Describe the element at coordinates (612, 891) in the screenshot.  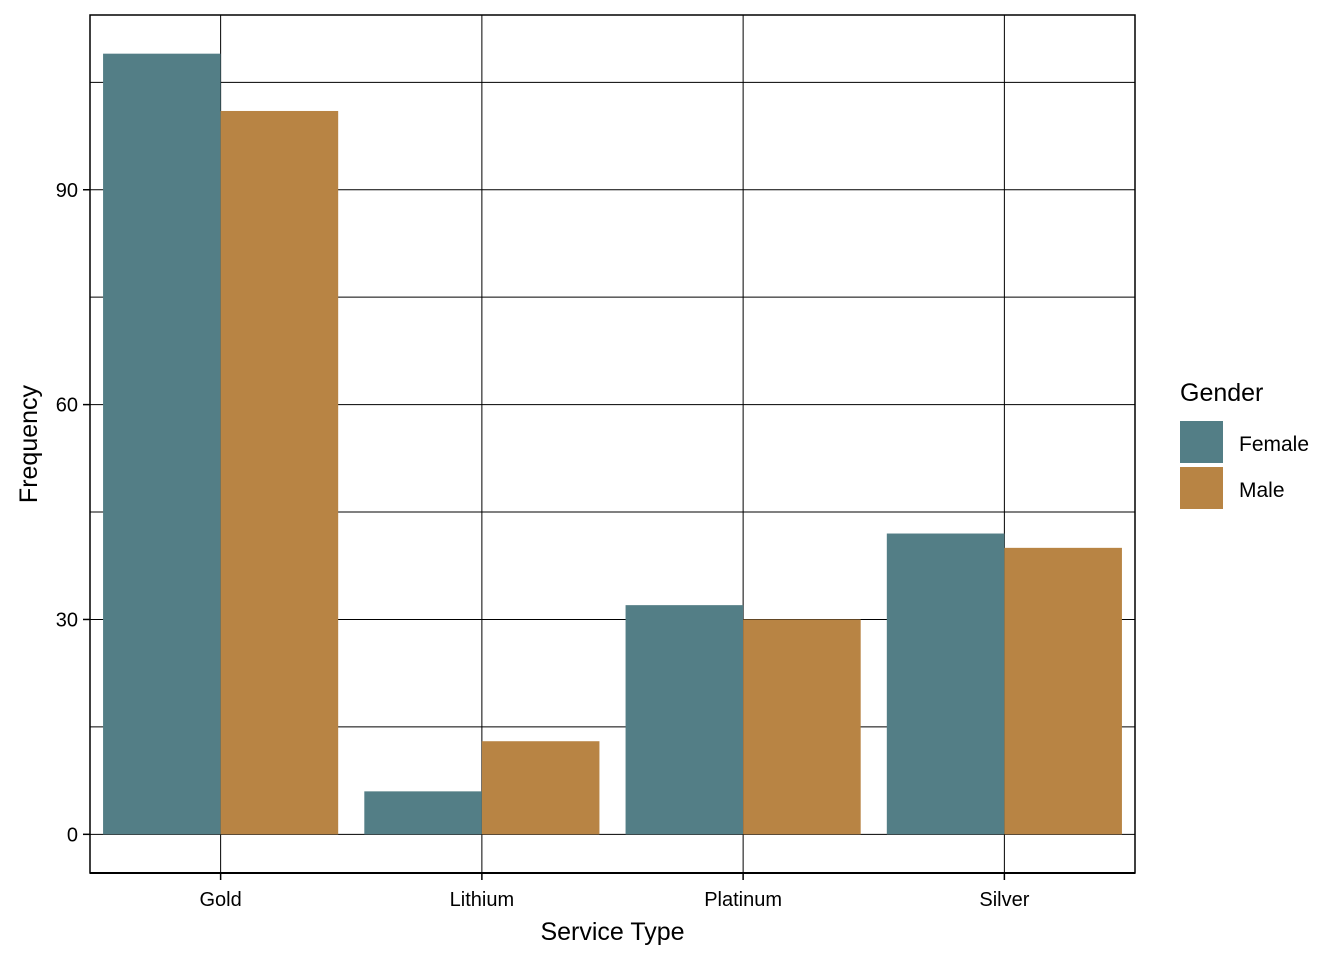
I see `x-axis: Gold Lithium Platinum Silver` at that location.